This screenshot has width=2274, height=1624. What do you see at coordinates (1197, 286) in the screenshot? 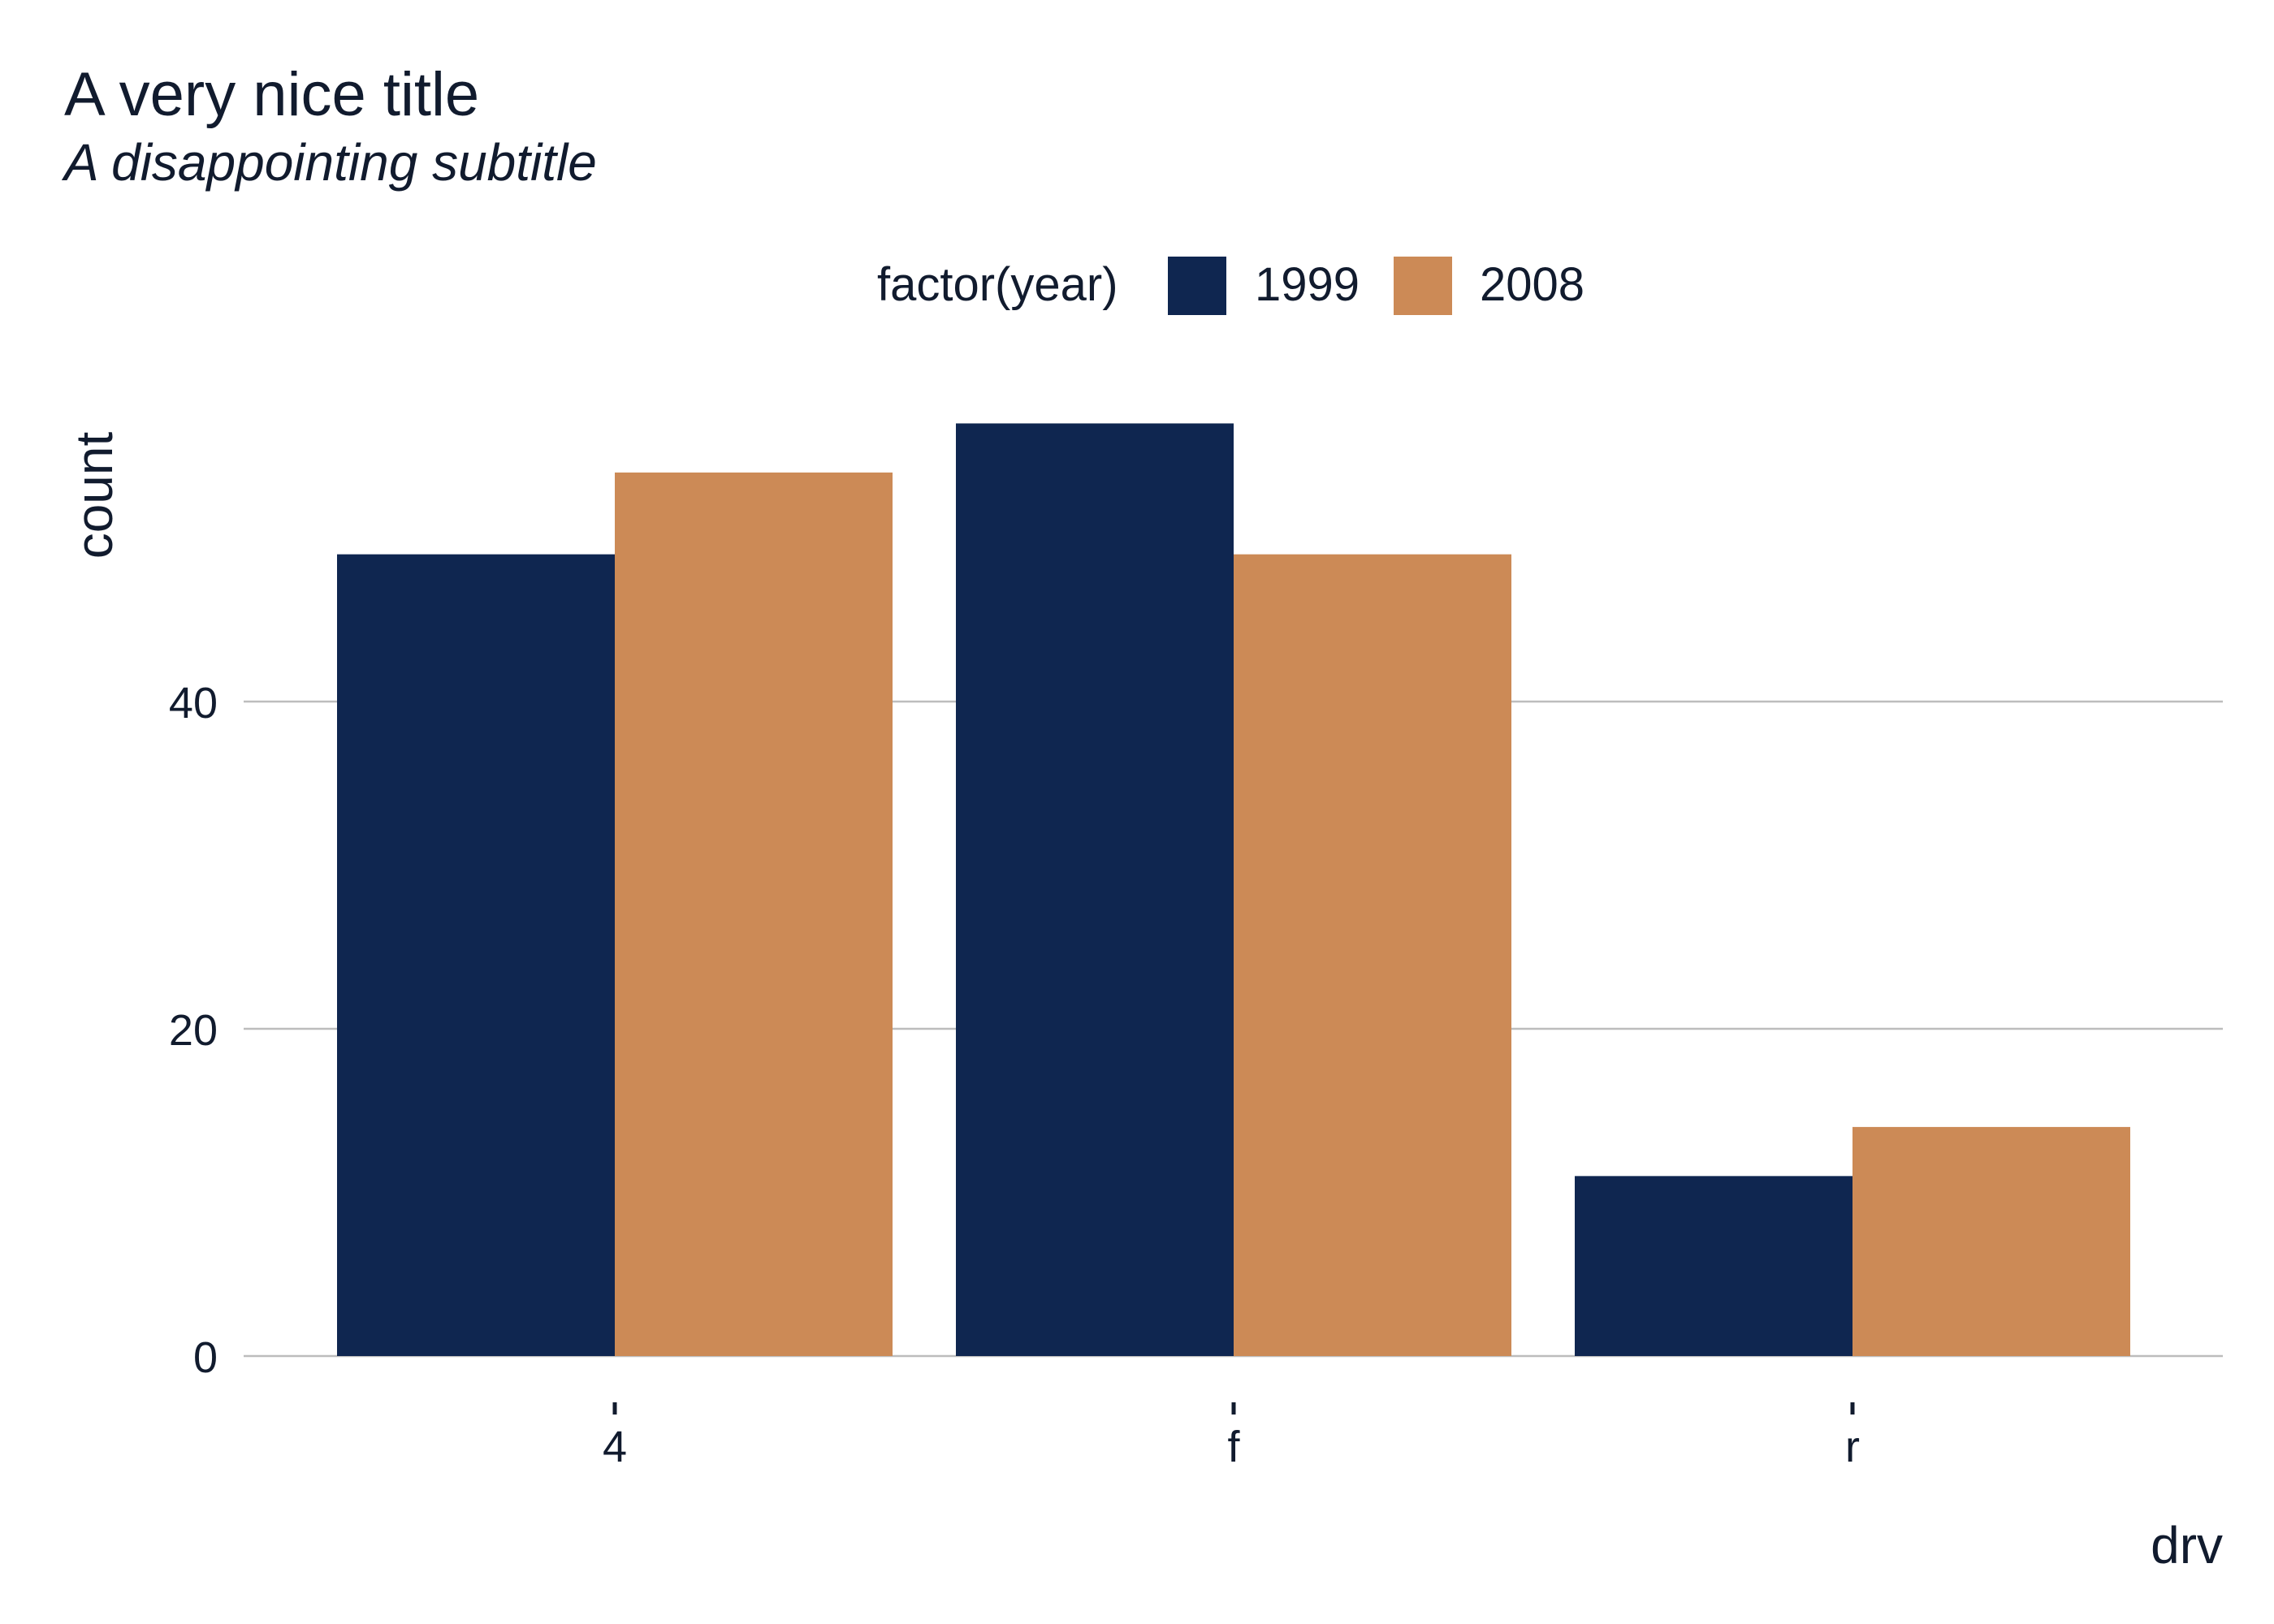
I see `legend-key-1999` at bounding box center [1197, 286].